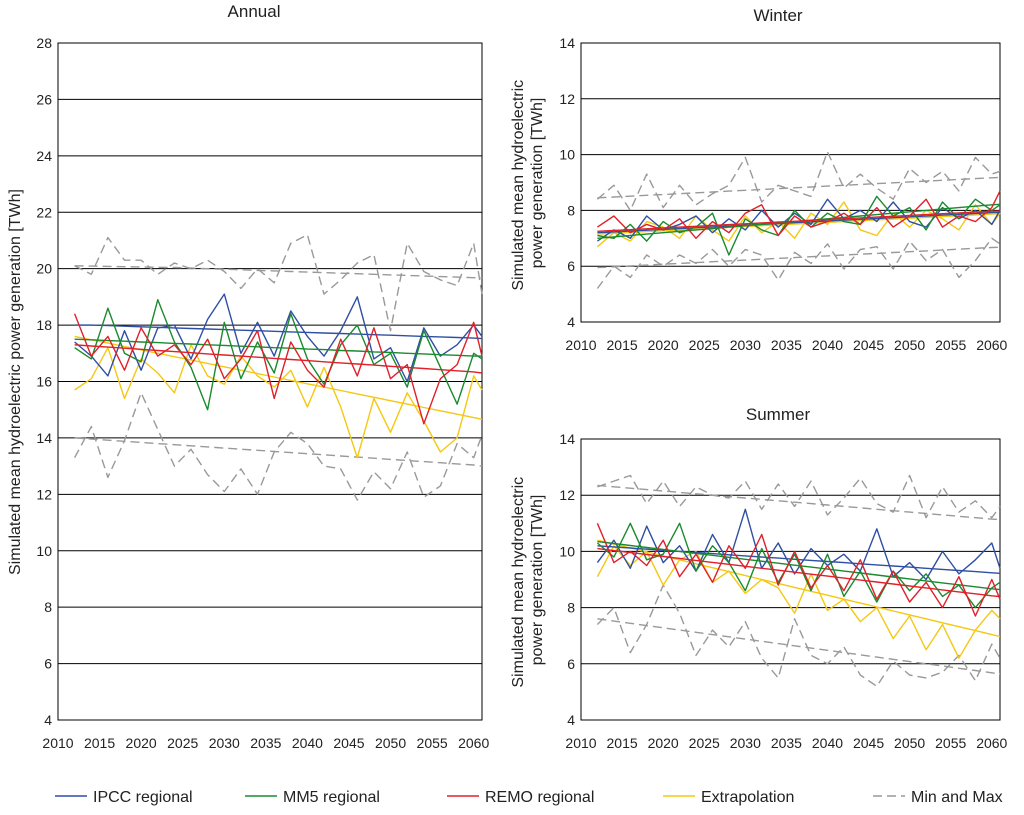 The width and height of the screenshot is (1024, 815). What do you see at coordinates (747, 797) in the screenshot?
I see `legend-label: Extrapolation` at bounding box center [747, 797].